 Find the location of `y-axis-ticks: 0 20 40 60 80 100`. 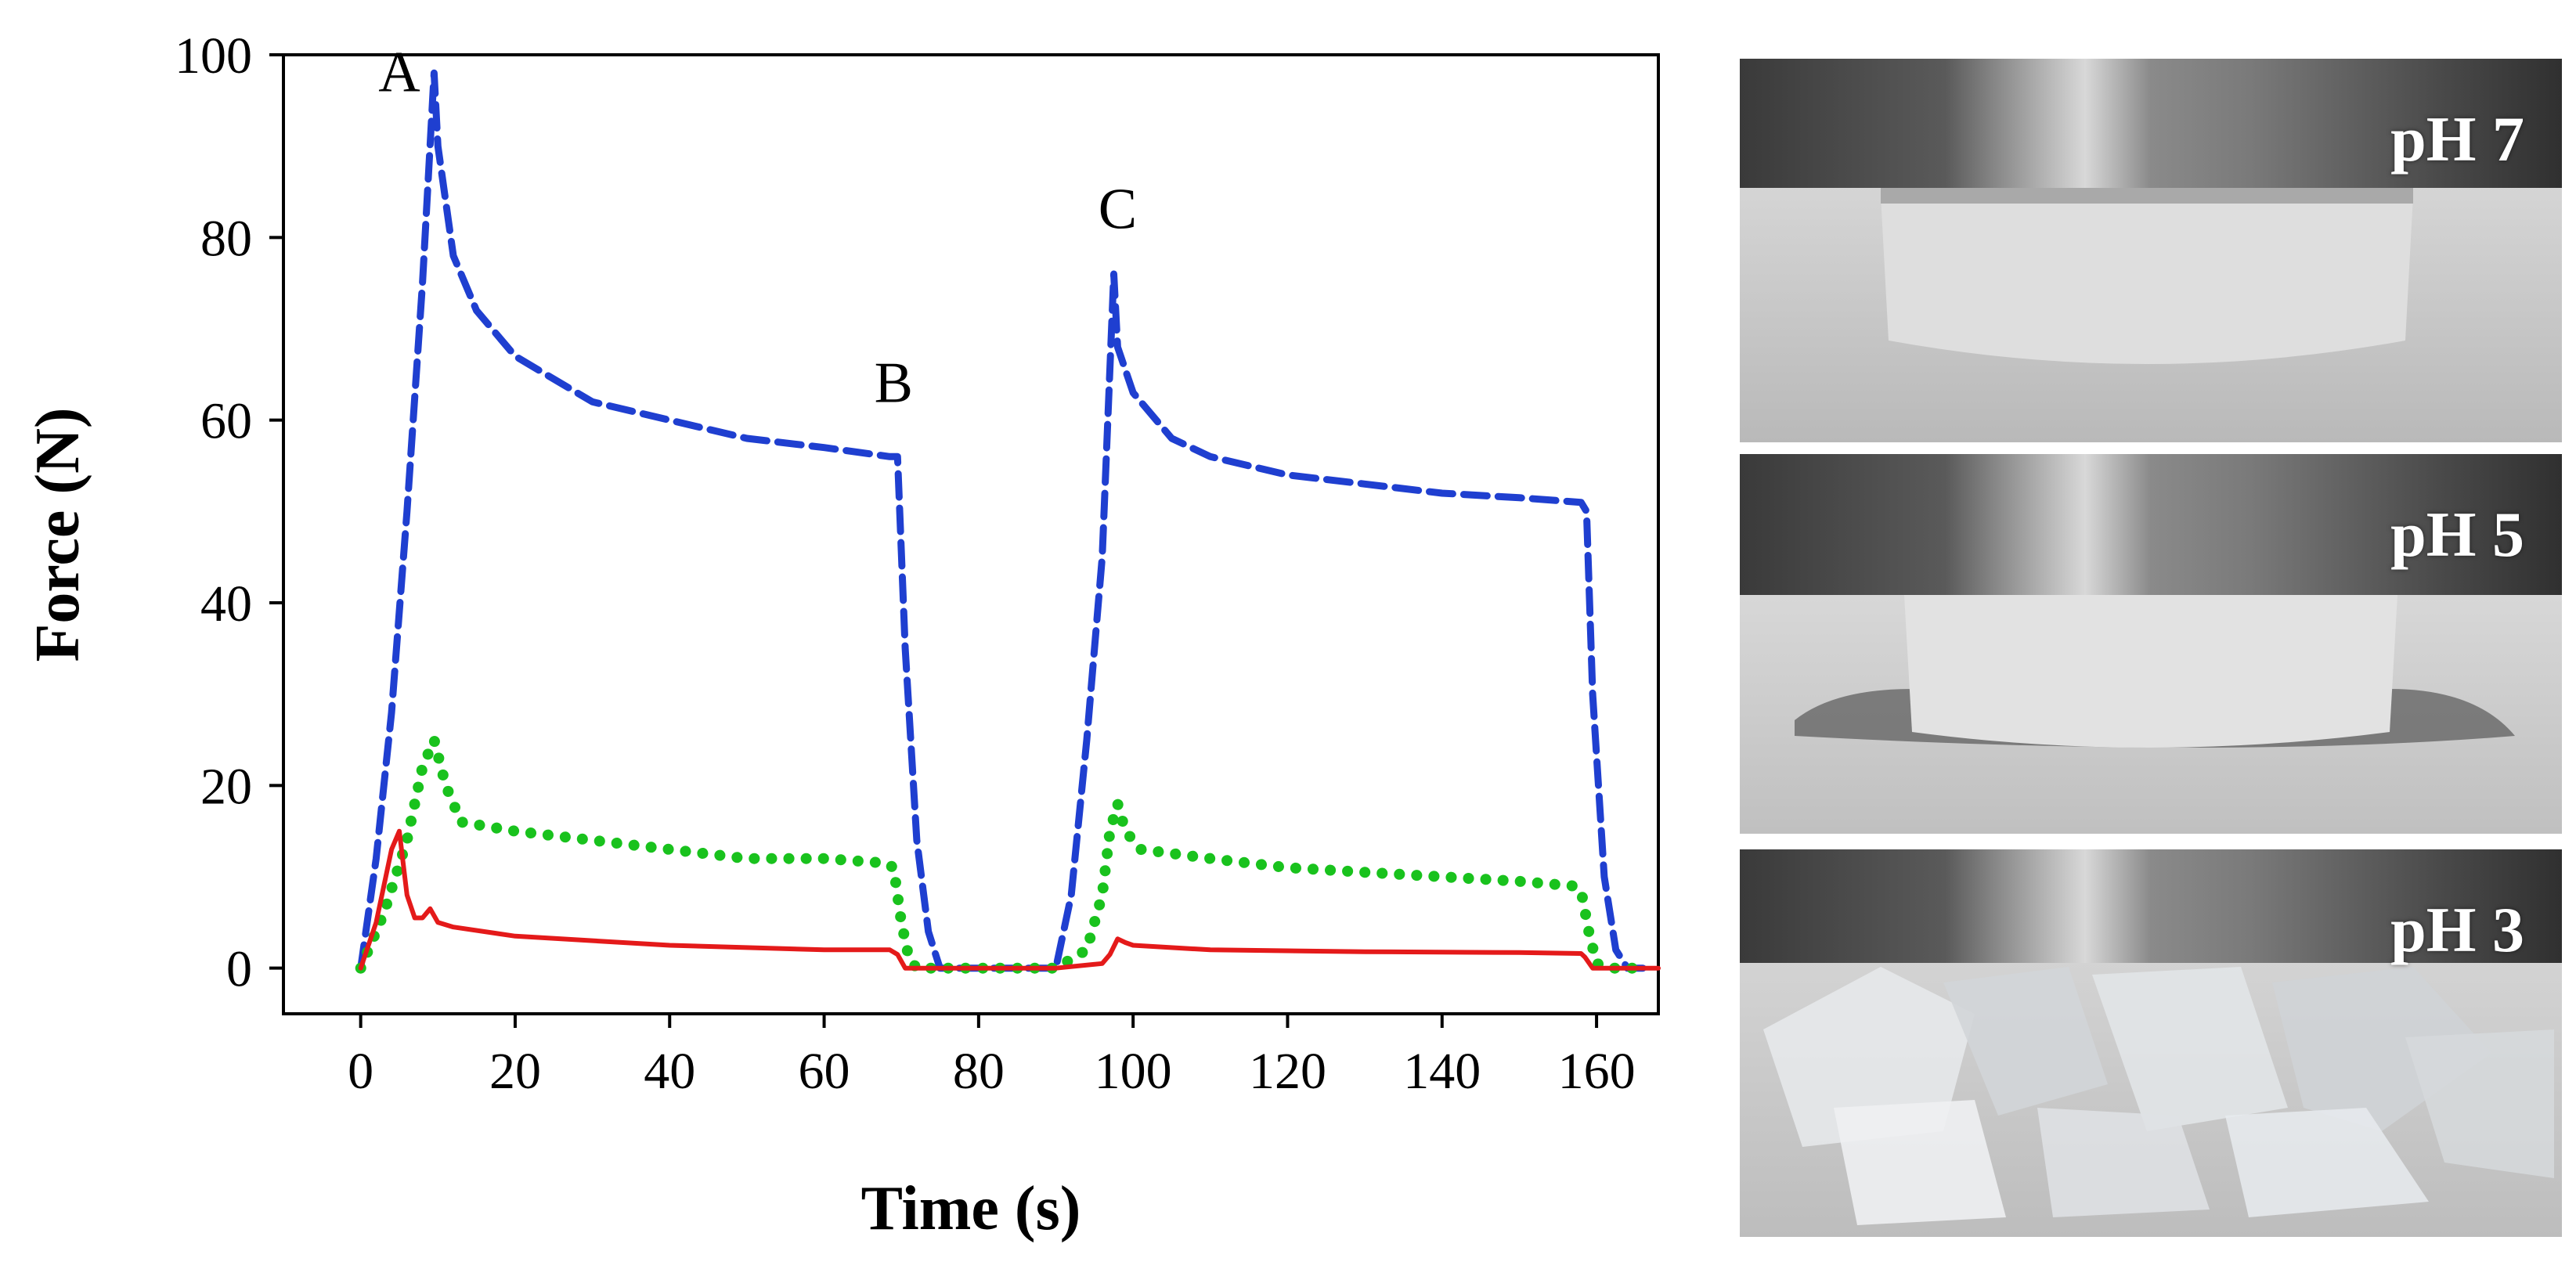

y-axis-ticks: 0 20 40 60 80 100 is located at coordinates (229, 512).